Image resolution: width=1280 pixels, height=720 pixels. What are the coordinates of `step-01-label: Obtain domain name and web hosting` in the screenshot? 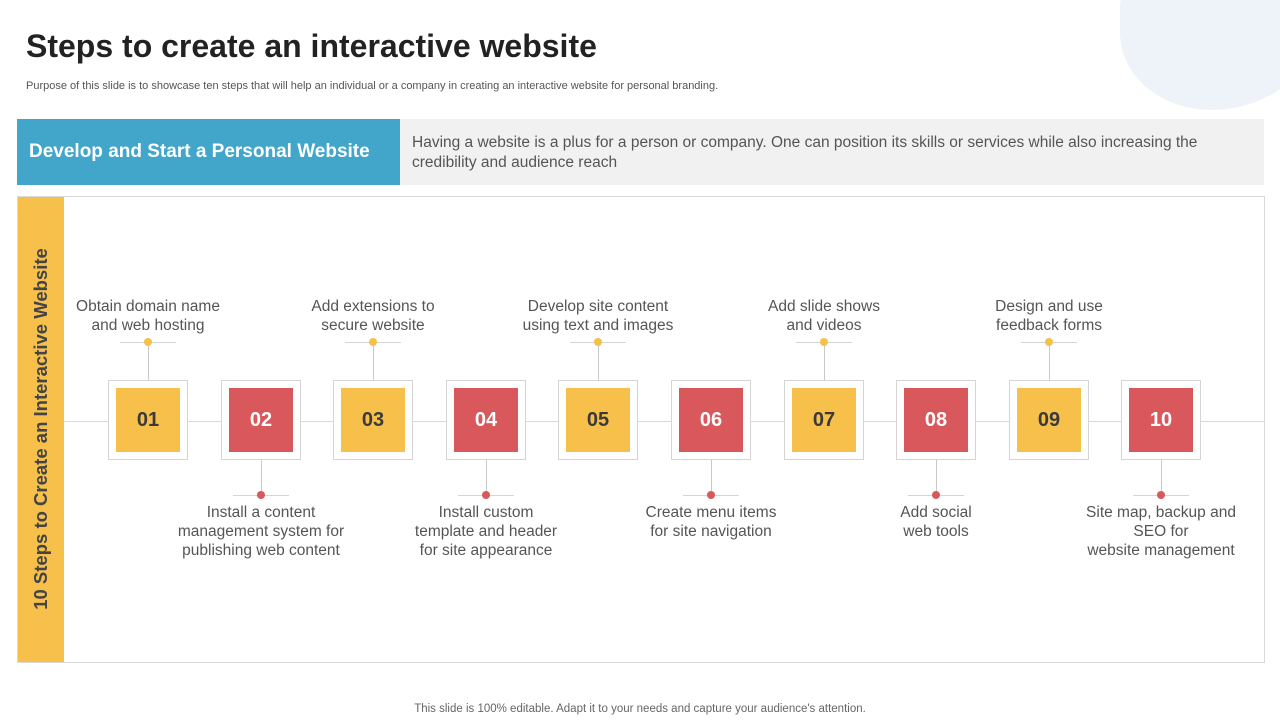 It's located at (148, 316).